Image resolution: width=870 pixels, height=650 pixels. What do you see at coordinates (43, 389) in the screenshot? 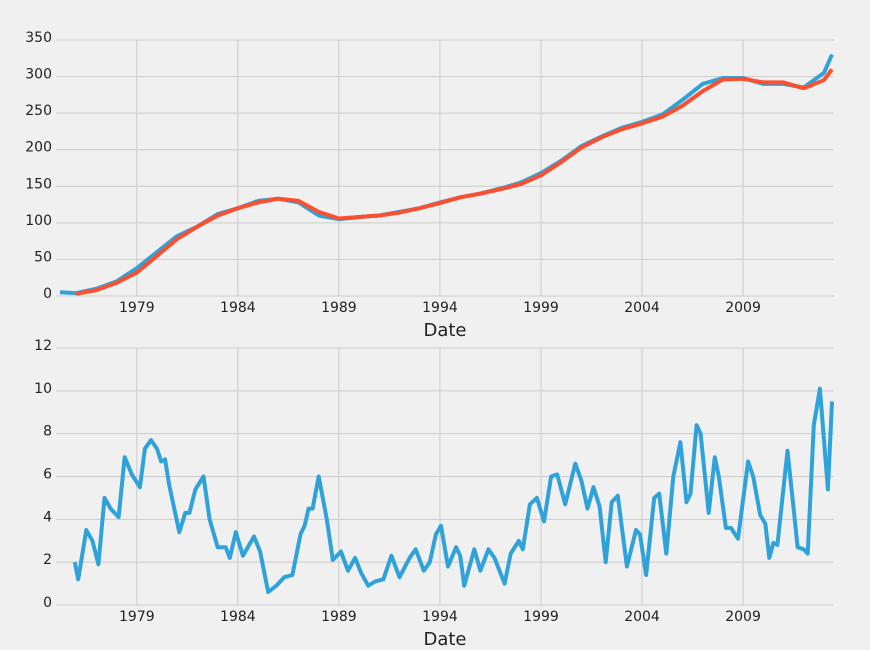
I see `y-tick-label: 10` at bounding box center [43, 389].